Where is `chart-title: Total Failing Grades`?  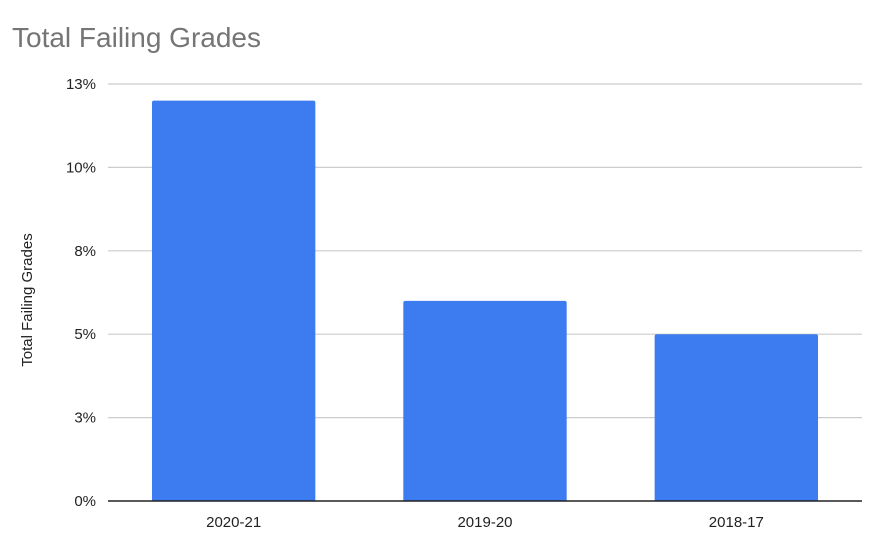 chart-title: Total Failing Grades is located at coordinates (137, 37).